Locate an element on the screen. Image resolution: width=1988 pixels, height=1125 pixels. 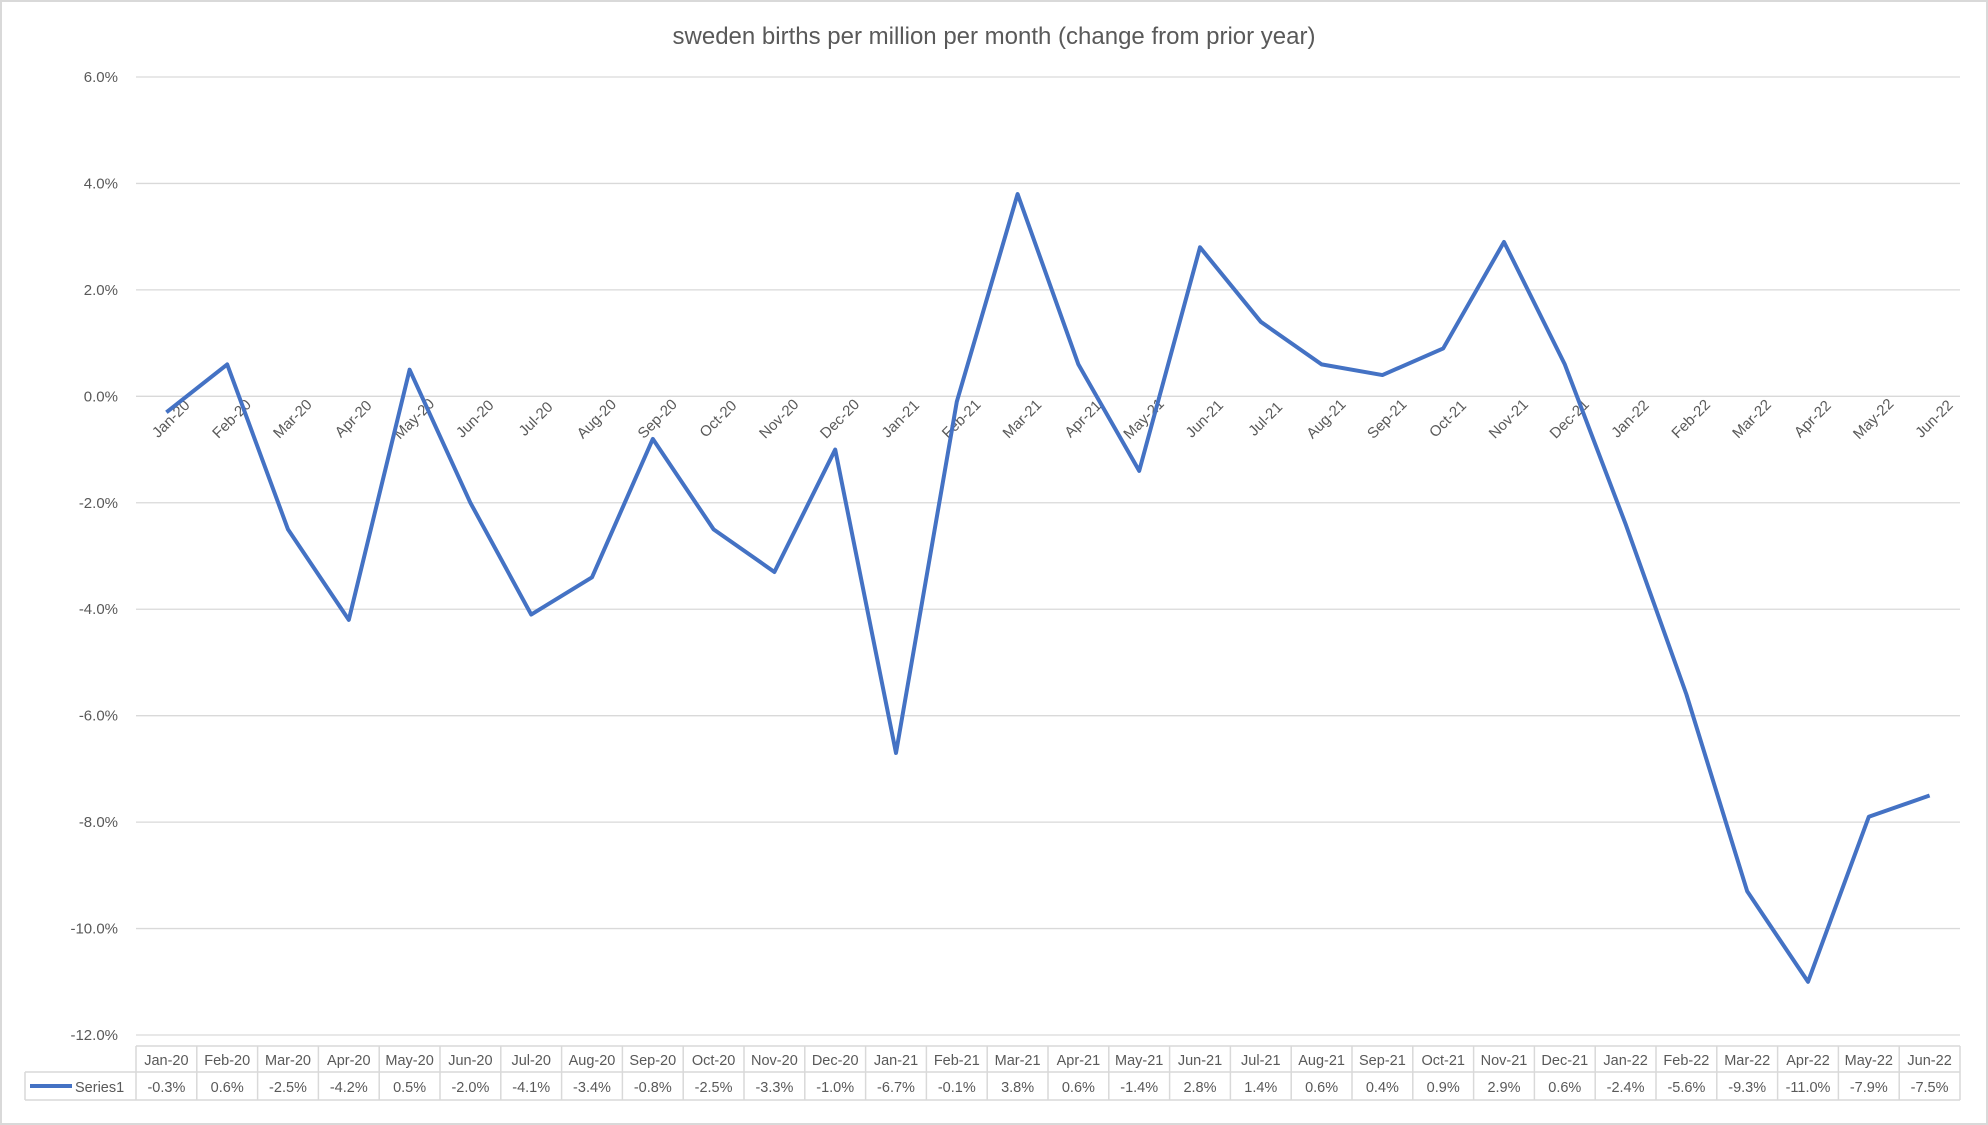
table-value-cell: -1.4% is located at coordinates (1139, 1088).